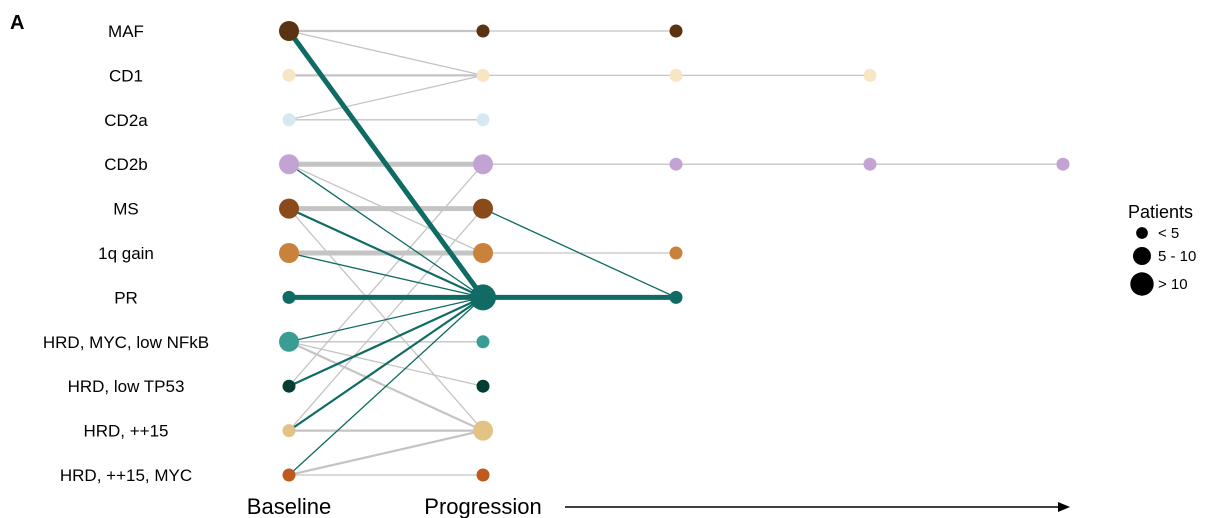 The width and height of the screenshot is (1210, 518). Describe the element at coordinates (1160, 212) in the screenshot. I see `legend-title: Patients` at that location.